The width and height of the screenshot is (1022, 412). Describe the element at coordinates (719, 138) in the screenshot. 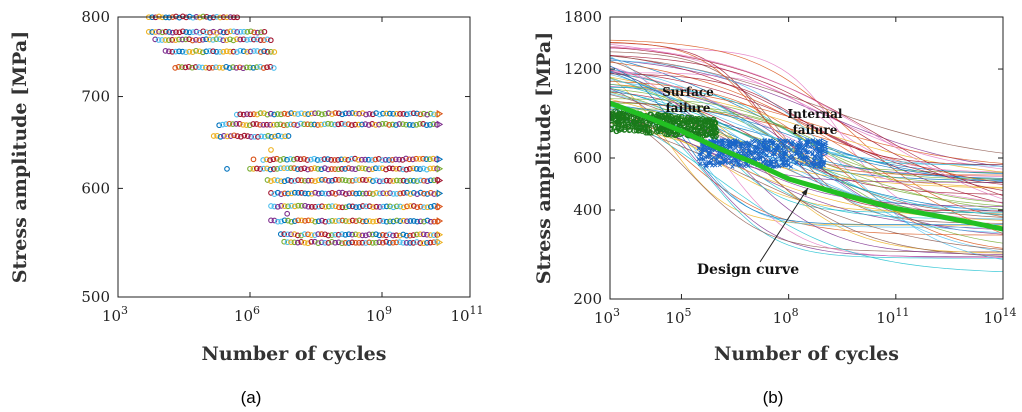

I see `failure-points` at that location.